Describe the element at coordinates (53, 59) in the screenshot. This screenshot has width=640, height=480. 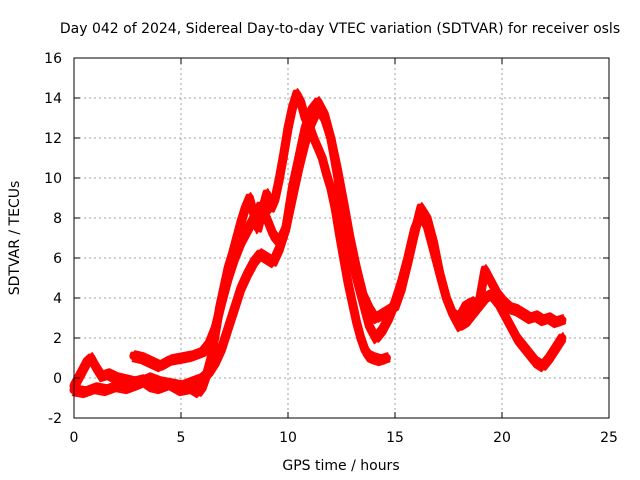
I see `y-tick-label: 16` at that location.